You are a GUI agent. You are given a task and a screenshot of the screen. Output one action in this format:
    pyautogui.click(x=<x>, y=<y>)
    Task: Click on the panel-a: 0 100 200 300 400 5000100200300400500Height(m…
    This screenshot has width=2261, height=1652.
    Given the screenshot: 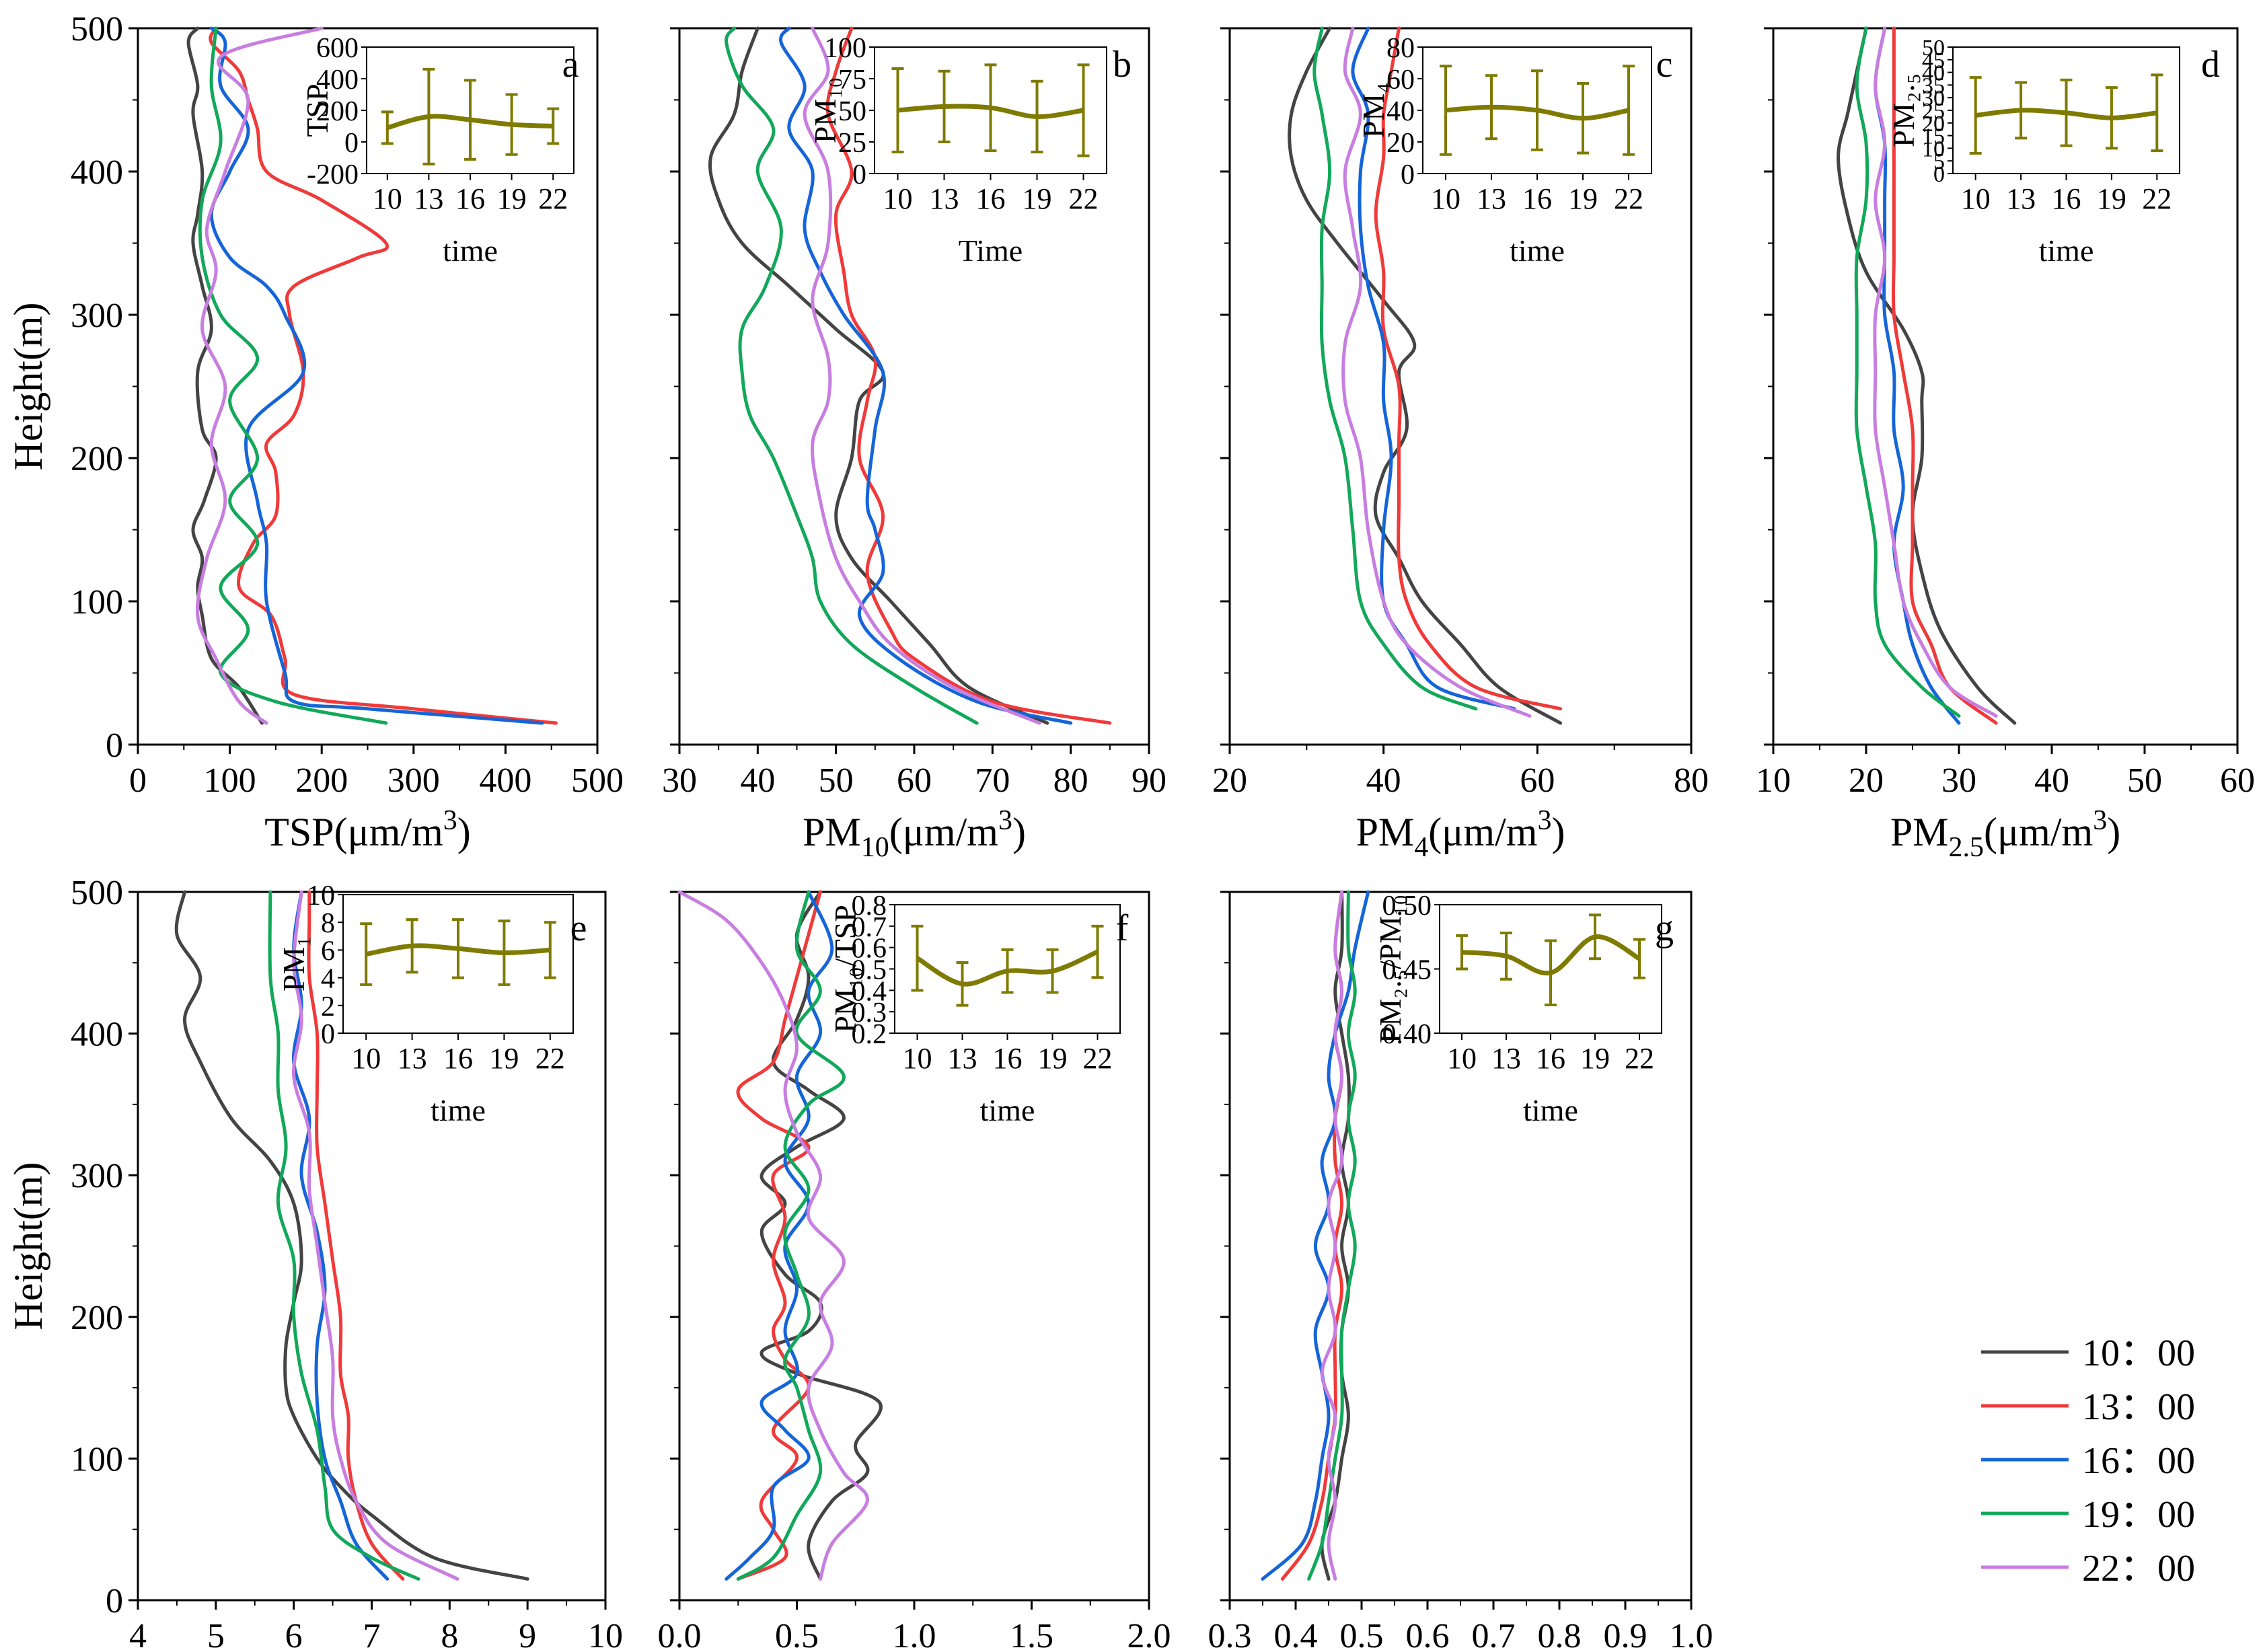 What is the action you would take?
    pyautogui.click(x=315, y=432)
    